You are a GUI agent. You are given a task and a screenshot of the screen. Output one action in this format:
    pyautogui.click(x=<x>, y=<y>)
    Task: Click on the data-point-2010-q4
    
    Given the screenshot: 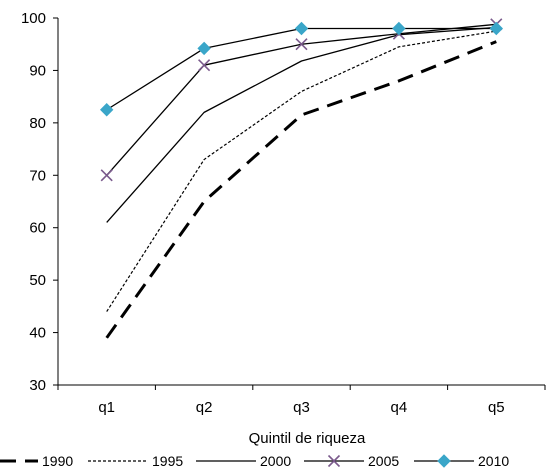 What is the action you would take?
    pyautogui.click(x=399, y=28)
    